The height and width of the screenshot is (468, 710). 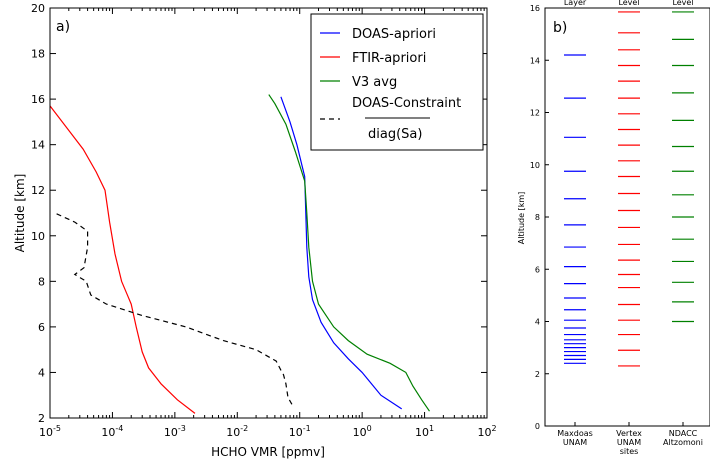 I want to click on x-tick-label: 10¹, so click(x=424, y=431).